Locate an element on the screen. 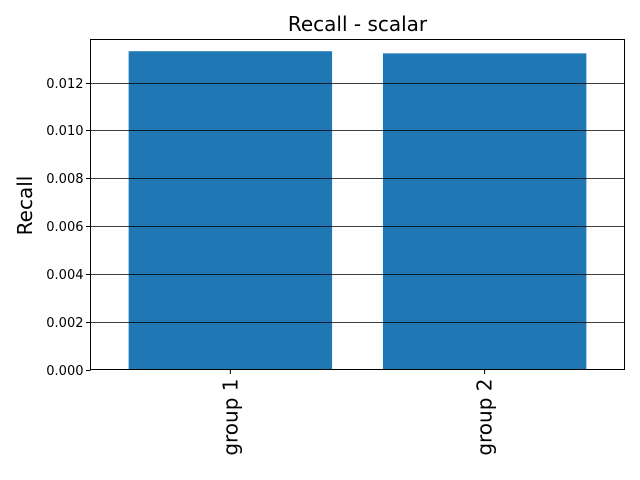 This screenshot has width=640, height=480. x-tick-label-1: group 1 is located at coordinates (230, 417).